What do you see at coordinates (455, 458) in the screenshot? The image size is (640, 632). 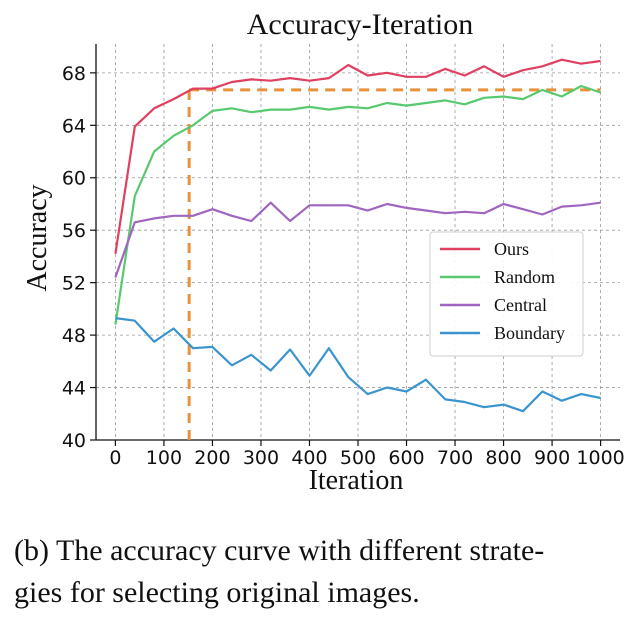 I see `x-tick-label: 700` at bounding box center [455, 458].